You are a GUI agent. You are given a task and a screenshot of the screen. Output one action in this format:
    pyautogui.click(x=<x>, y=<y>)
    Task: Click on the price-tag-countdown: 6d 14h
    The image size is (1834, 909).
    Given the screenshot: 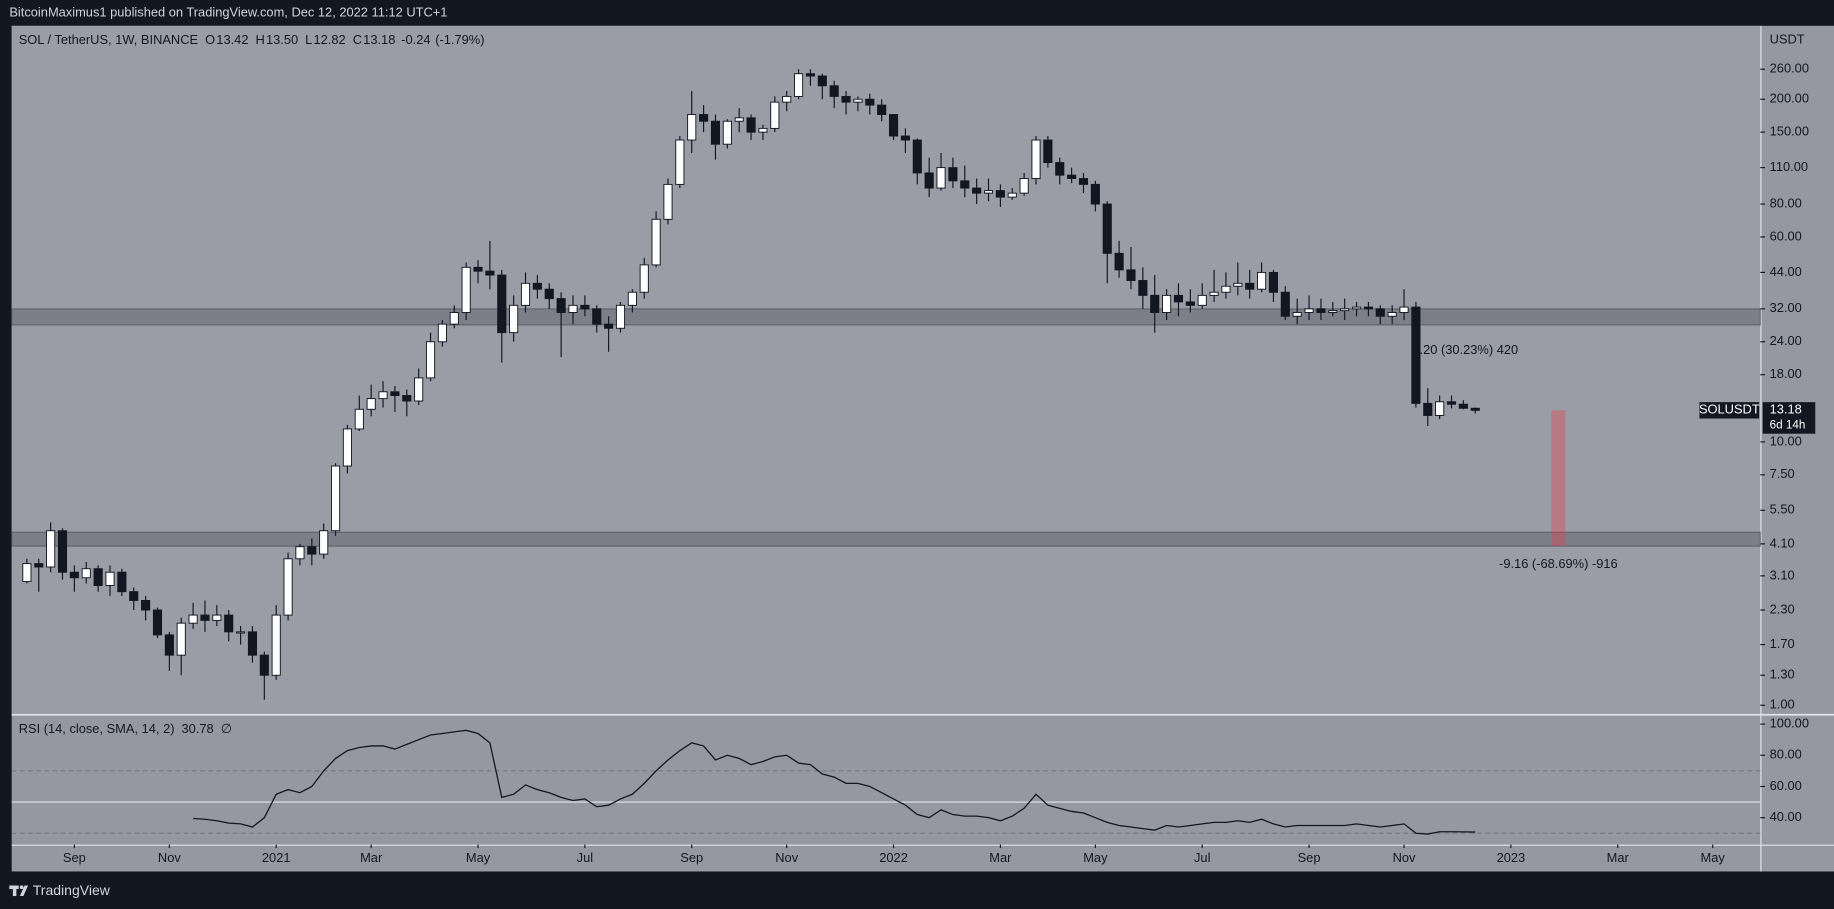 What is the action you would take?
    pyautogui.click(x=1788, y=425)
    